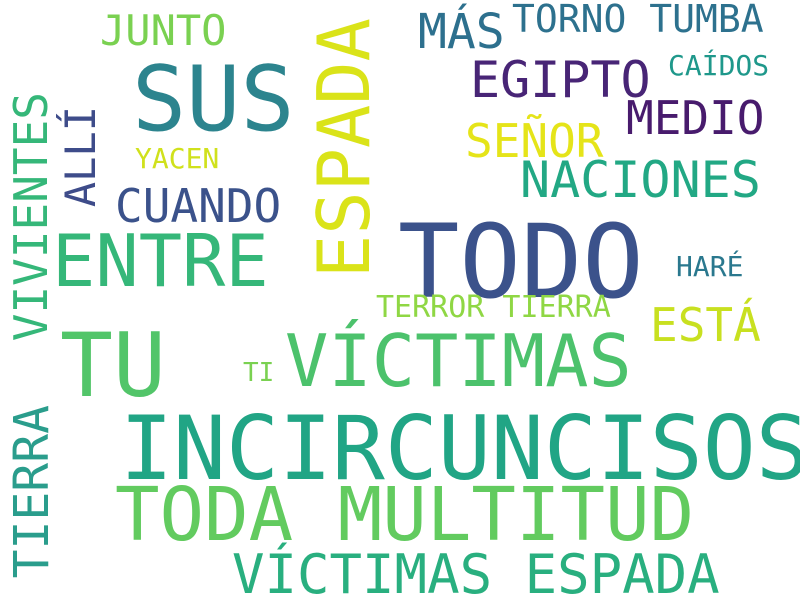 Image resolution: width=800 pixels, height=600 pixels. Describe the element at coordinates (344, 148) in the screenshot. I see `word-espada-vertical: ESPADA` at that location.